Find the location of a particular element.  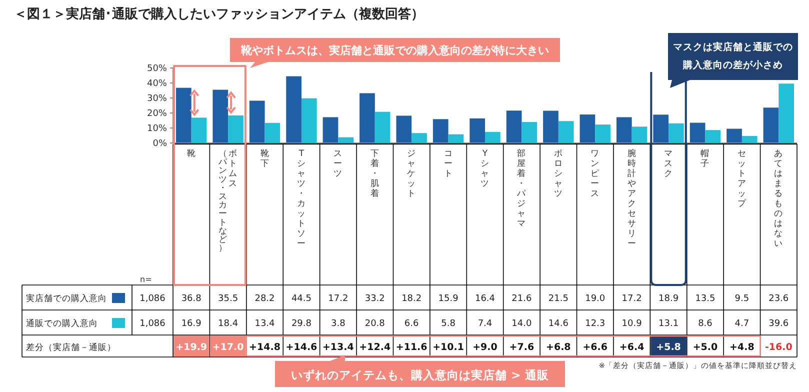

text: +9.0 is located at coordinates (485, 347).